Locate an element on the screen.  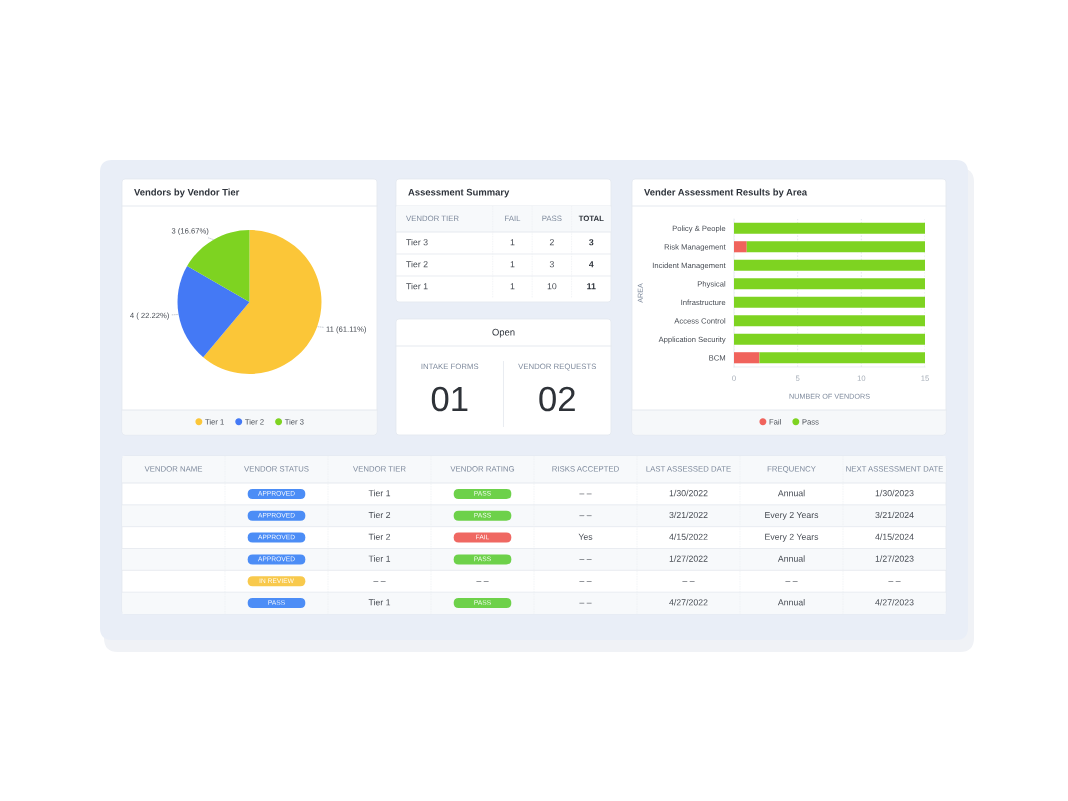
text: 3/21/2022 is located at coordinates (688, 515).